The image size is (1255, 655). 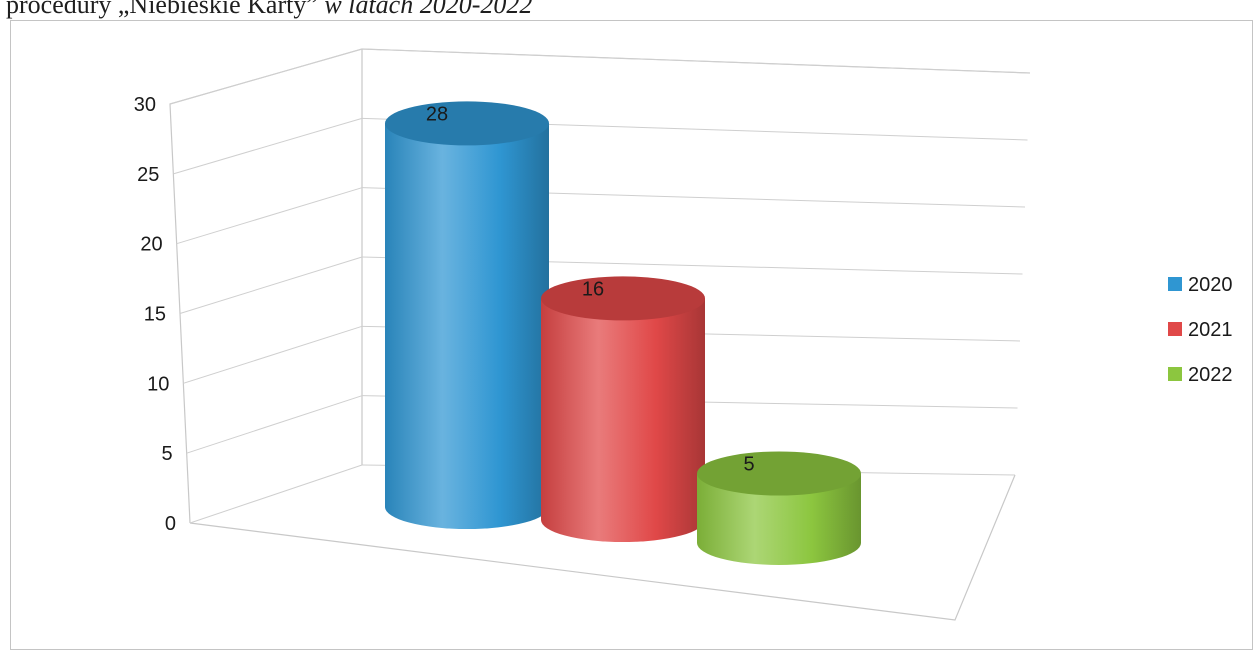 What do you see at coordinates (151, 245) in the screenshot?
I see `y-tick-label: 20` at bounding box center [151, 245].